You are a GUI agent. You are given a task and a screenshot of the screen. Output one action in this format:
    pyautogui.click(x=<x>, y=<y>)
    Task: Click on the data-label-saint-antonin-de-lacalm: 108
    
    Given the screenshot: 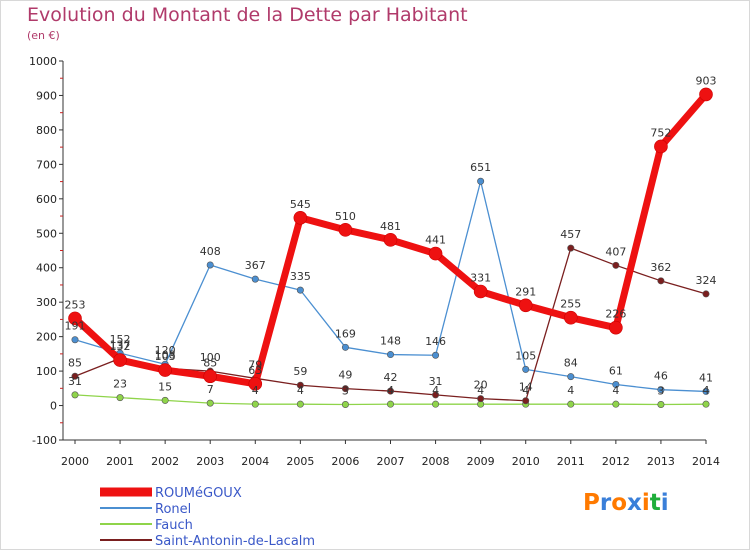 What is the action you would take?
    pyautogui.click(x=165, y=354)
    